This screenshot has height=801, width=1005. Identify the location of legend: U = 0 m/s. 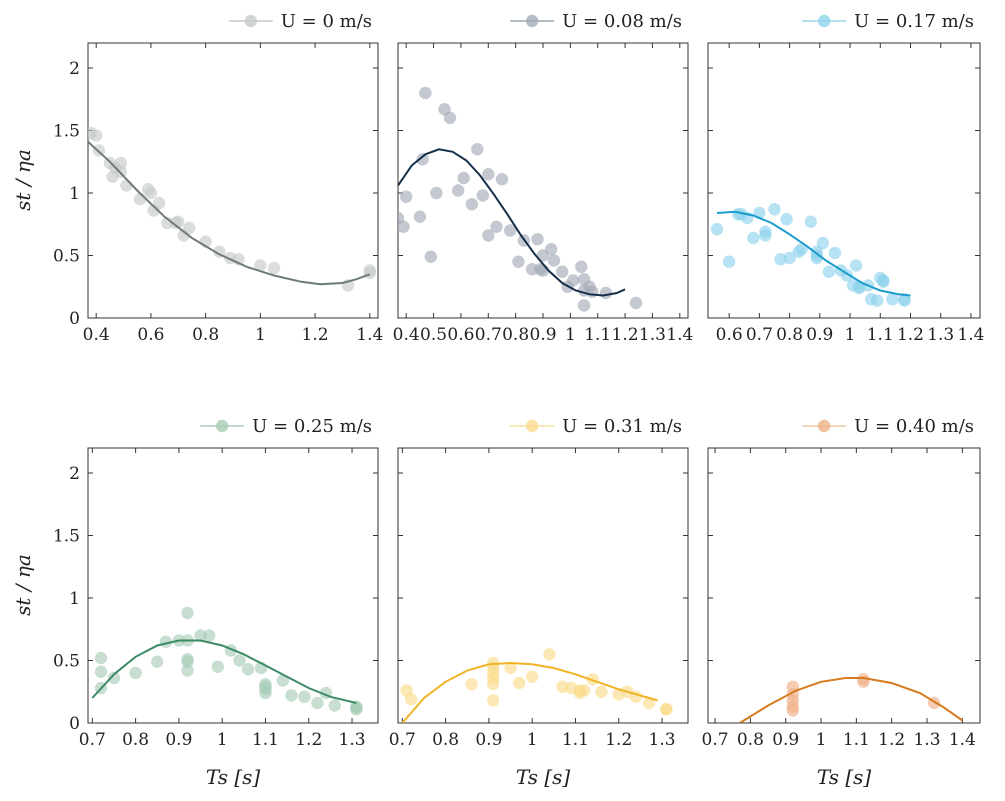
(300, 21).